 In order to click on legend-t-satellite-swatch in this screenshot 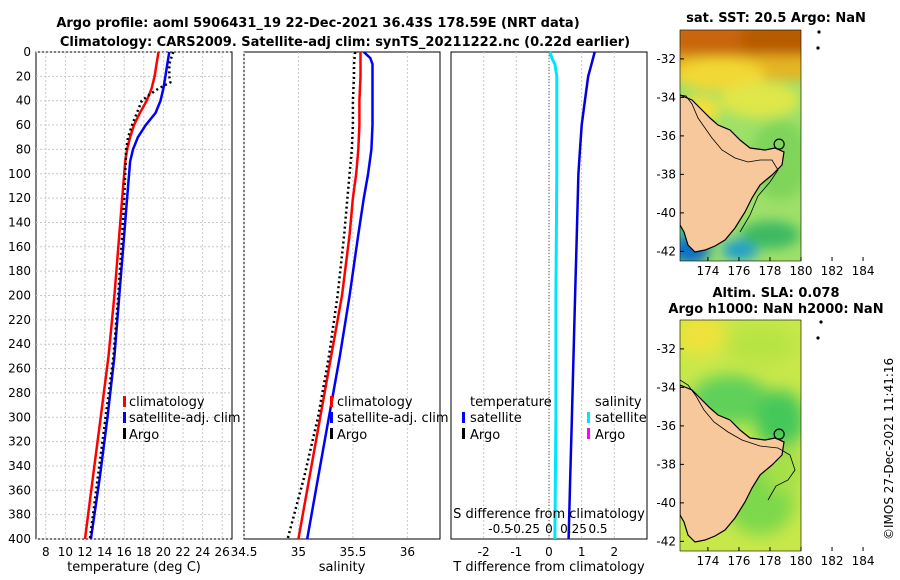, I will do `click(463, 417)`.